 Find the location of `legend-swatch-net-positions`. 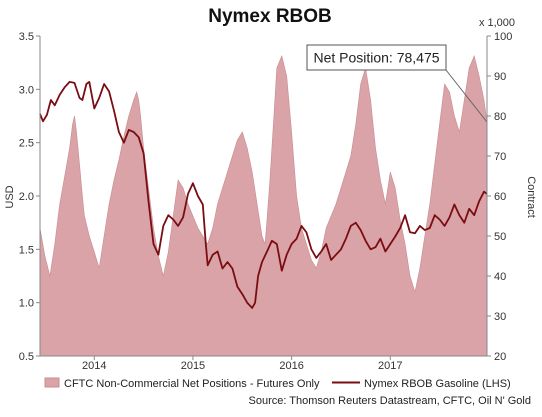

legend-swatch-net-positions is located at coordinates (52, 382).